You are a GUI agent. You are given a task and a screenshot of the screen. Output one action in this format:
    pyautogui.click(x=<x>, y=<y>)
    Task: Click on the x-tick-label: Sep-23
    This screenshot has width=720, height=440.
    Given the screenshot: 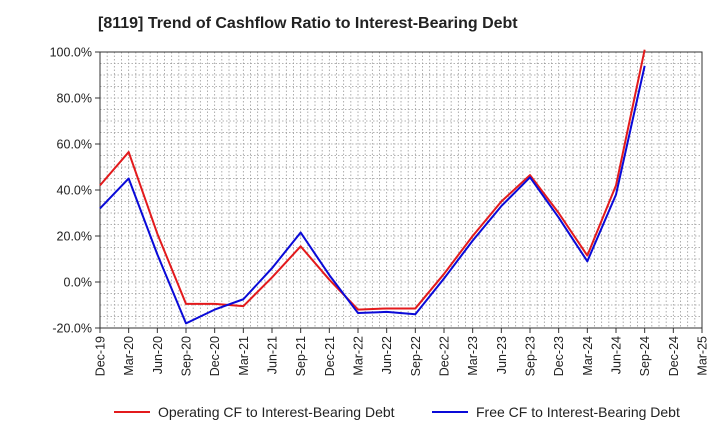 What is the action you would take?
    pyautogui.click(x=531, y=356)
    